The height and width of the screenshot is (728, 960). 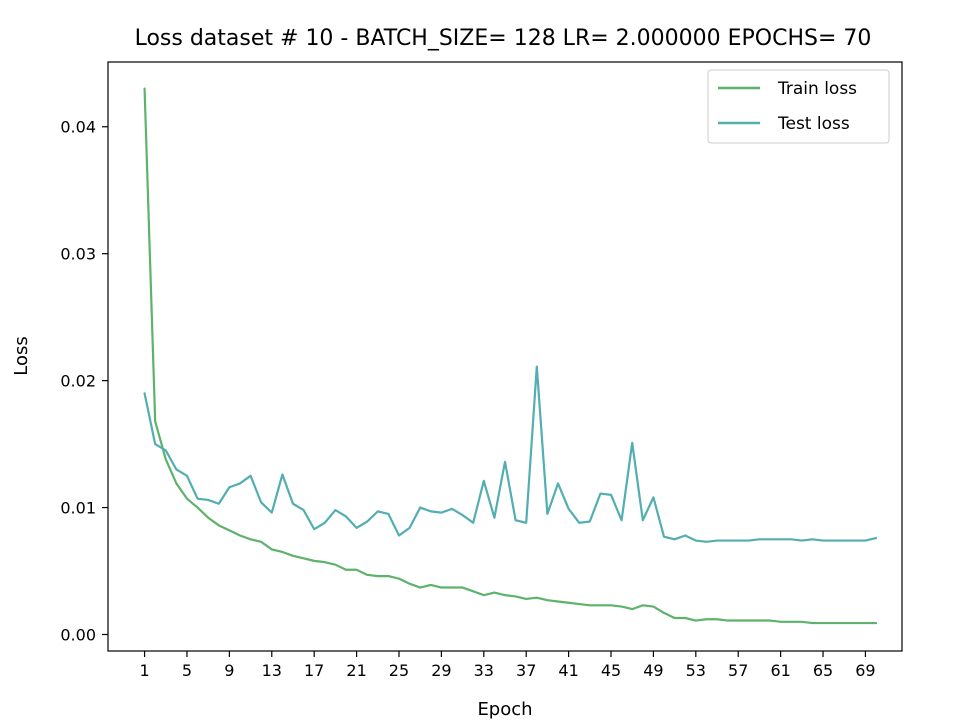 I want to click on x-tick-label: 17, so click(x=314, y=670).